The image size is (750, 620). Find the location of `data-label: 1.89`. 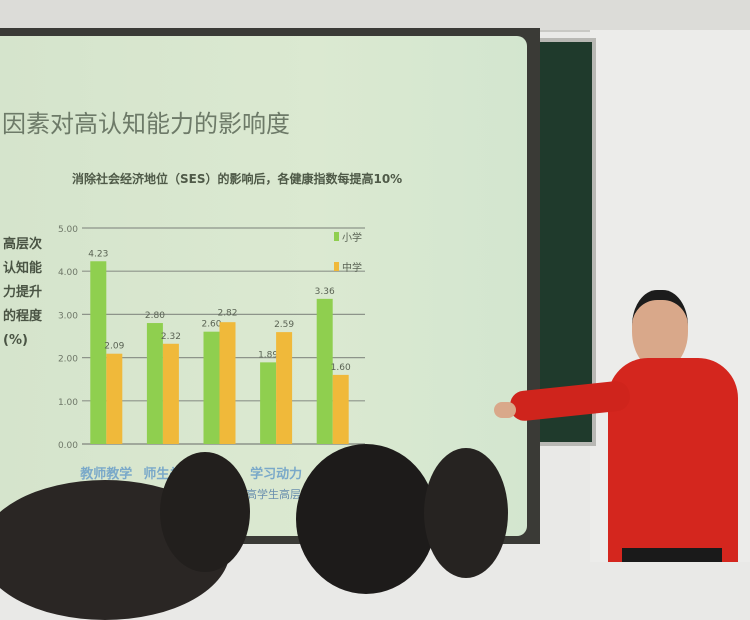

data-label: 1.89 is located at coordinates (268, 355).